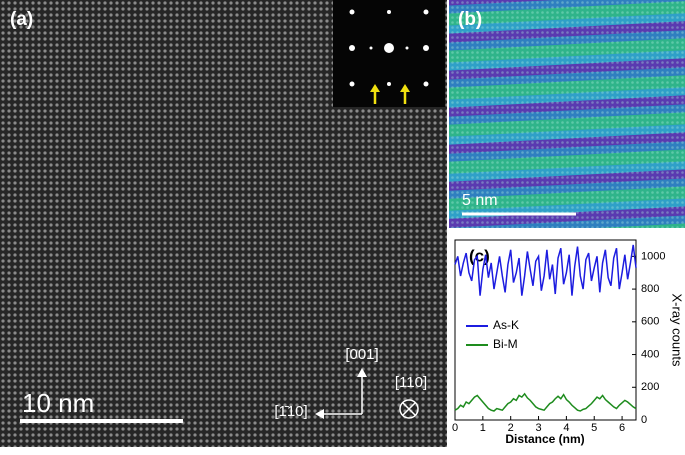 The image size is (685, 455). What do you see at coordinates (653, 256) in the screenshot?
I see `y-tick-label: 1000` at bounding box center [653, 256].